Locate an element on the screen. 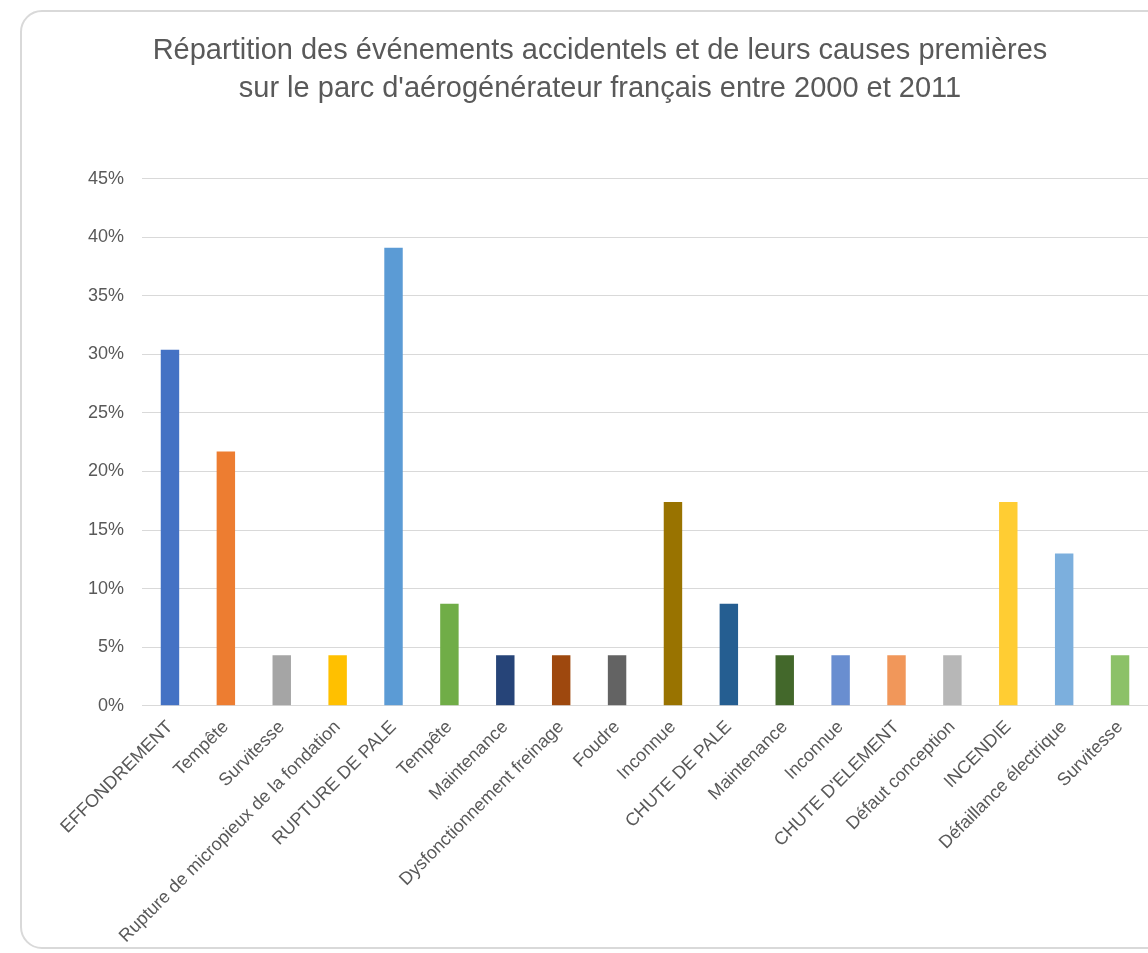 This screenshot has width=1148, height=953. chart-title: Répartition des événements accidentels et de leurs causes premières sur le parc d'aérogénérateur français entre 2000 et 2011 is located at coordinates (600, 68).